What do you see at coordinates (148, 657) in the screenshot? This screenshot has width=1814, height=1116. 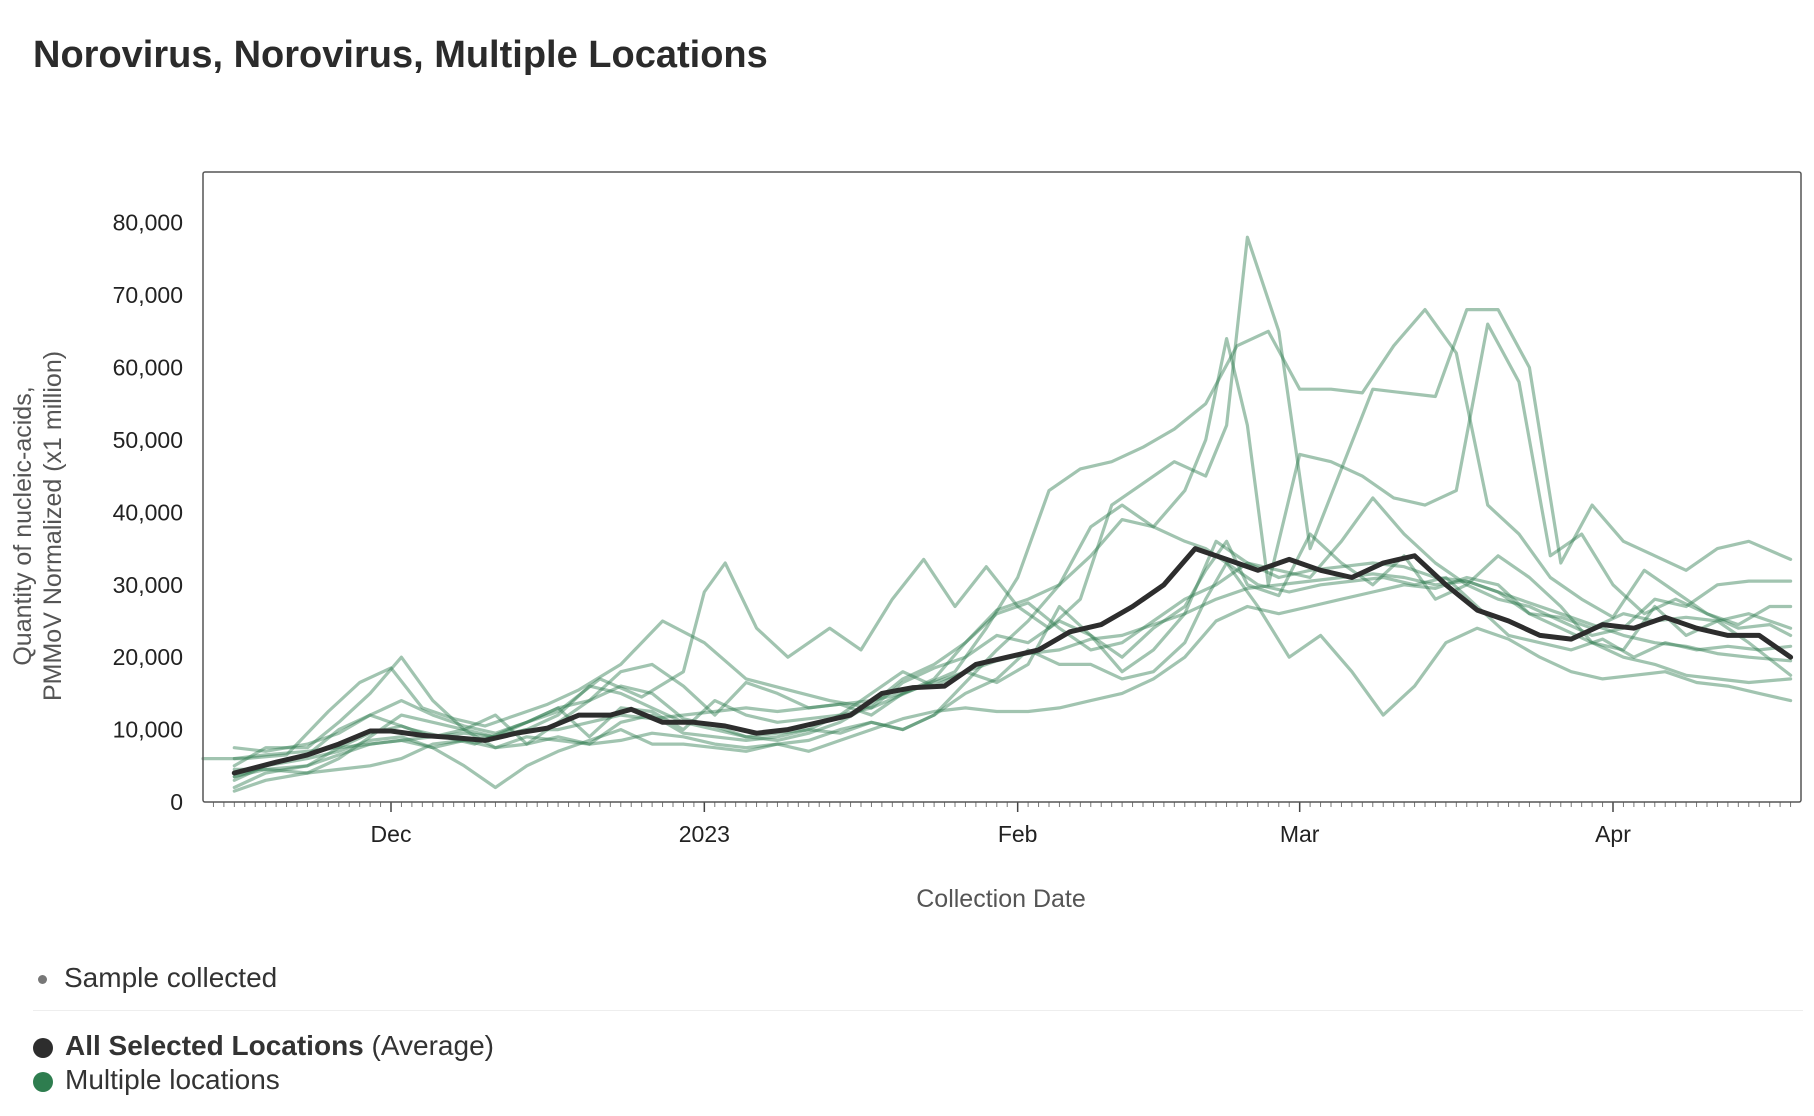 I see `y-tick-label: 20,000` at bounding box center [148, 657].